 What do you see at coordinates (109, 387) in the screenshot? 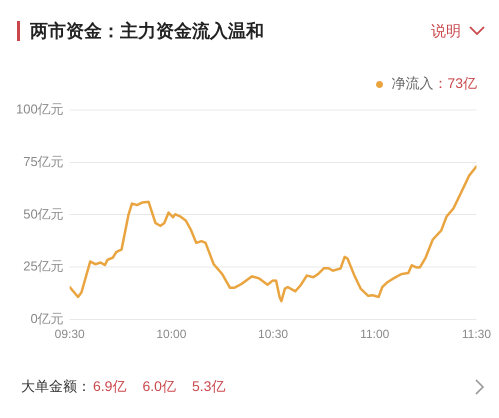
I see `text: 6.9亿` at bounding box center [109, 387].